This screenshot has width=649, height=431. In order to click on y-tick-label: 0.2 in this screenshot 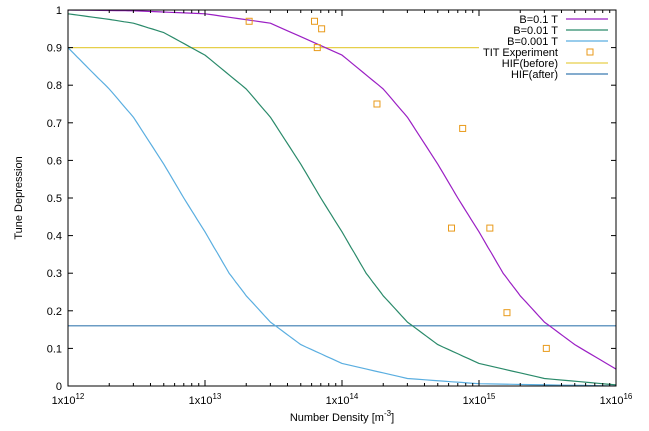, I will do `click(54, 312)`.